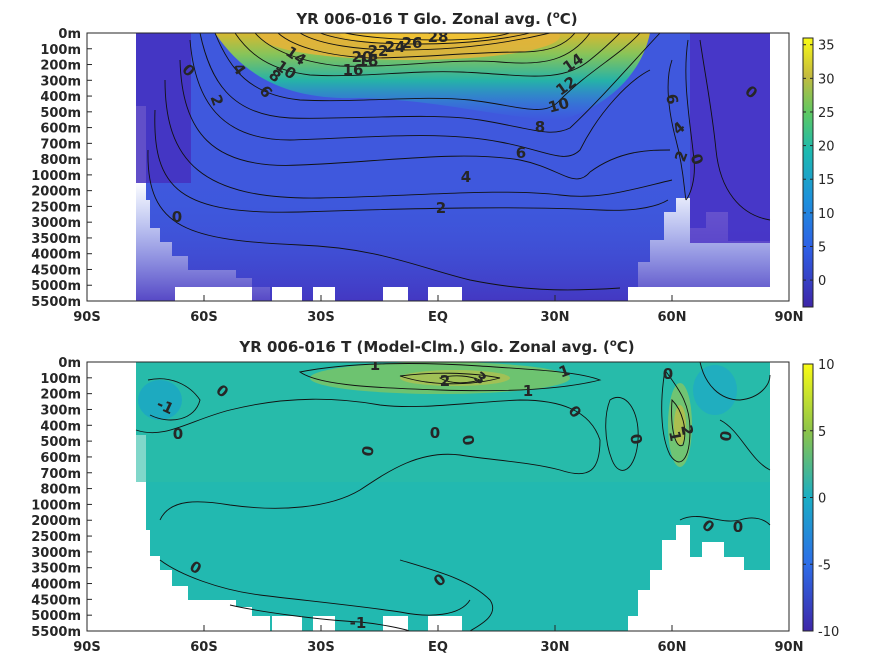 Image resolution: width=875 pixels, height=656 pixels. What do you see at coordinates (826, 214) in the screenshot?
I see `top-colorbar-tick-label: 10` at bounding box center [826, 214].